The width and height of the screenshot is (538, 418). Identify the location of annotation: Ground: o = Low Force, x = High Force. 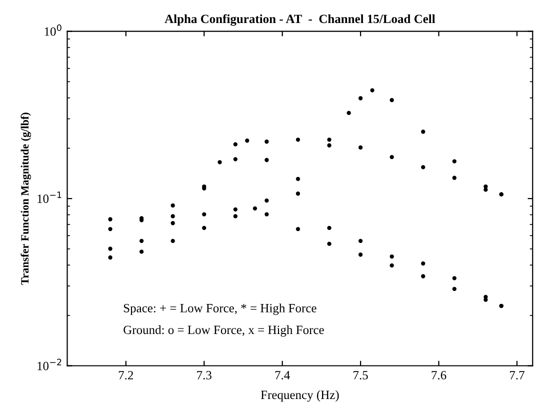
(224, 331).